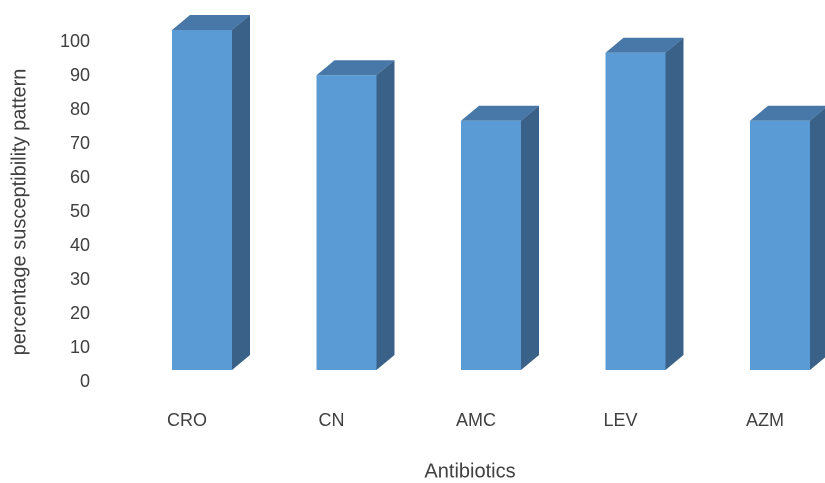  I want to click on x-tick-label: AMC, so click(476, 420).